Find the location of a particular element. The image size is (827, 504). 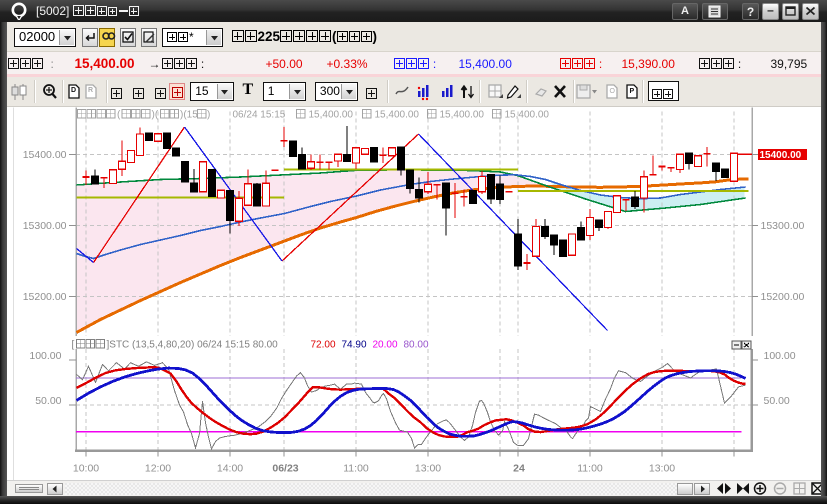

svg-text: 12:00 is located at coordinates (157, 468).